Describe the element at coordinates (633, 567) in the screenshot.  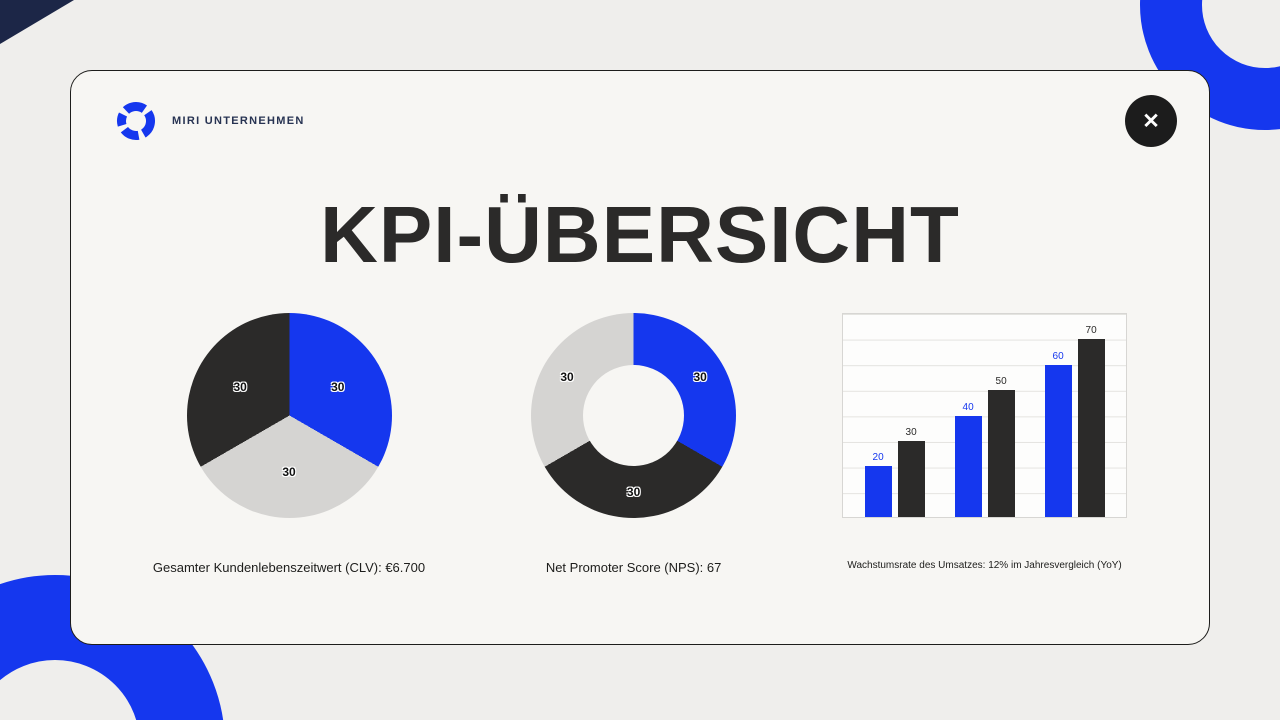
I see `nps-caption: Net Promoter Score (NPS): 67` at that location.